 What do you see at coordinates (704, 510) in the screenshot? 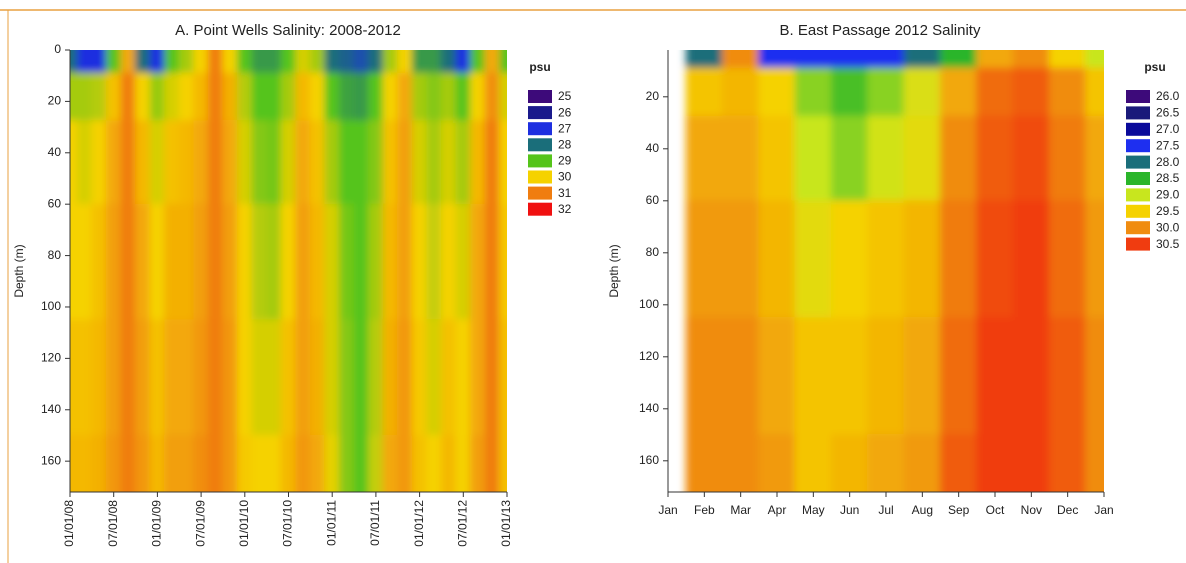
I see `x-tick-label: Feb` at bounding box center [704, 510].